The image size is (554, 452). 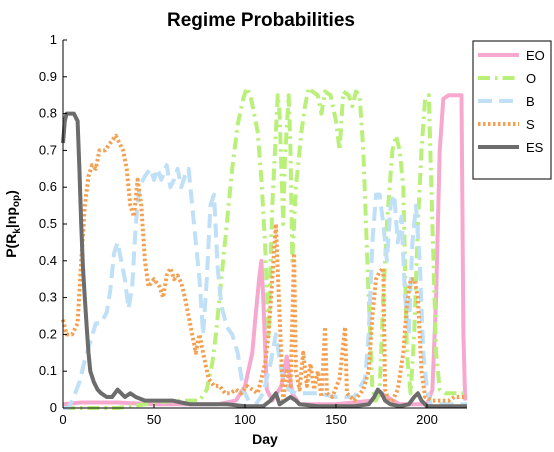 I want to click on x-tick-label: 200, so click(x=427, y=419).